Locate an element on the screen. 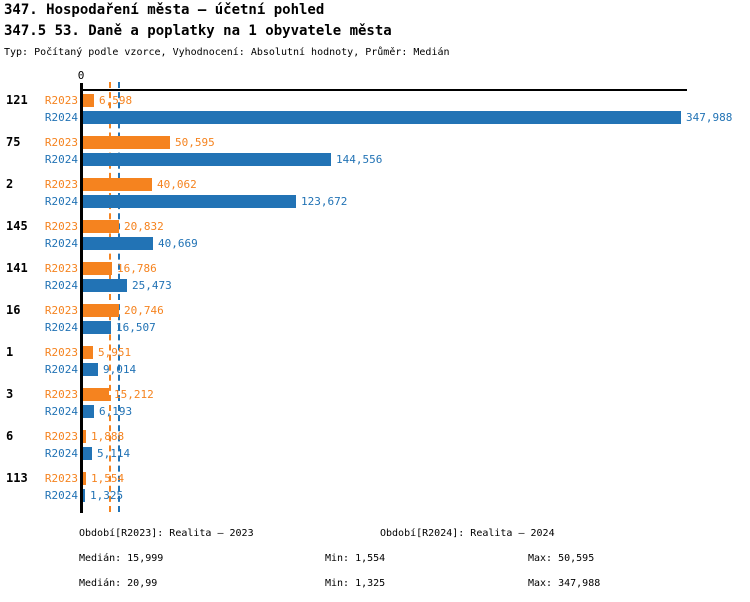  value-axis-baseline is located at coordinates (81, 298).